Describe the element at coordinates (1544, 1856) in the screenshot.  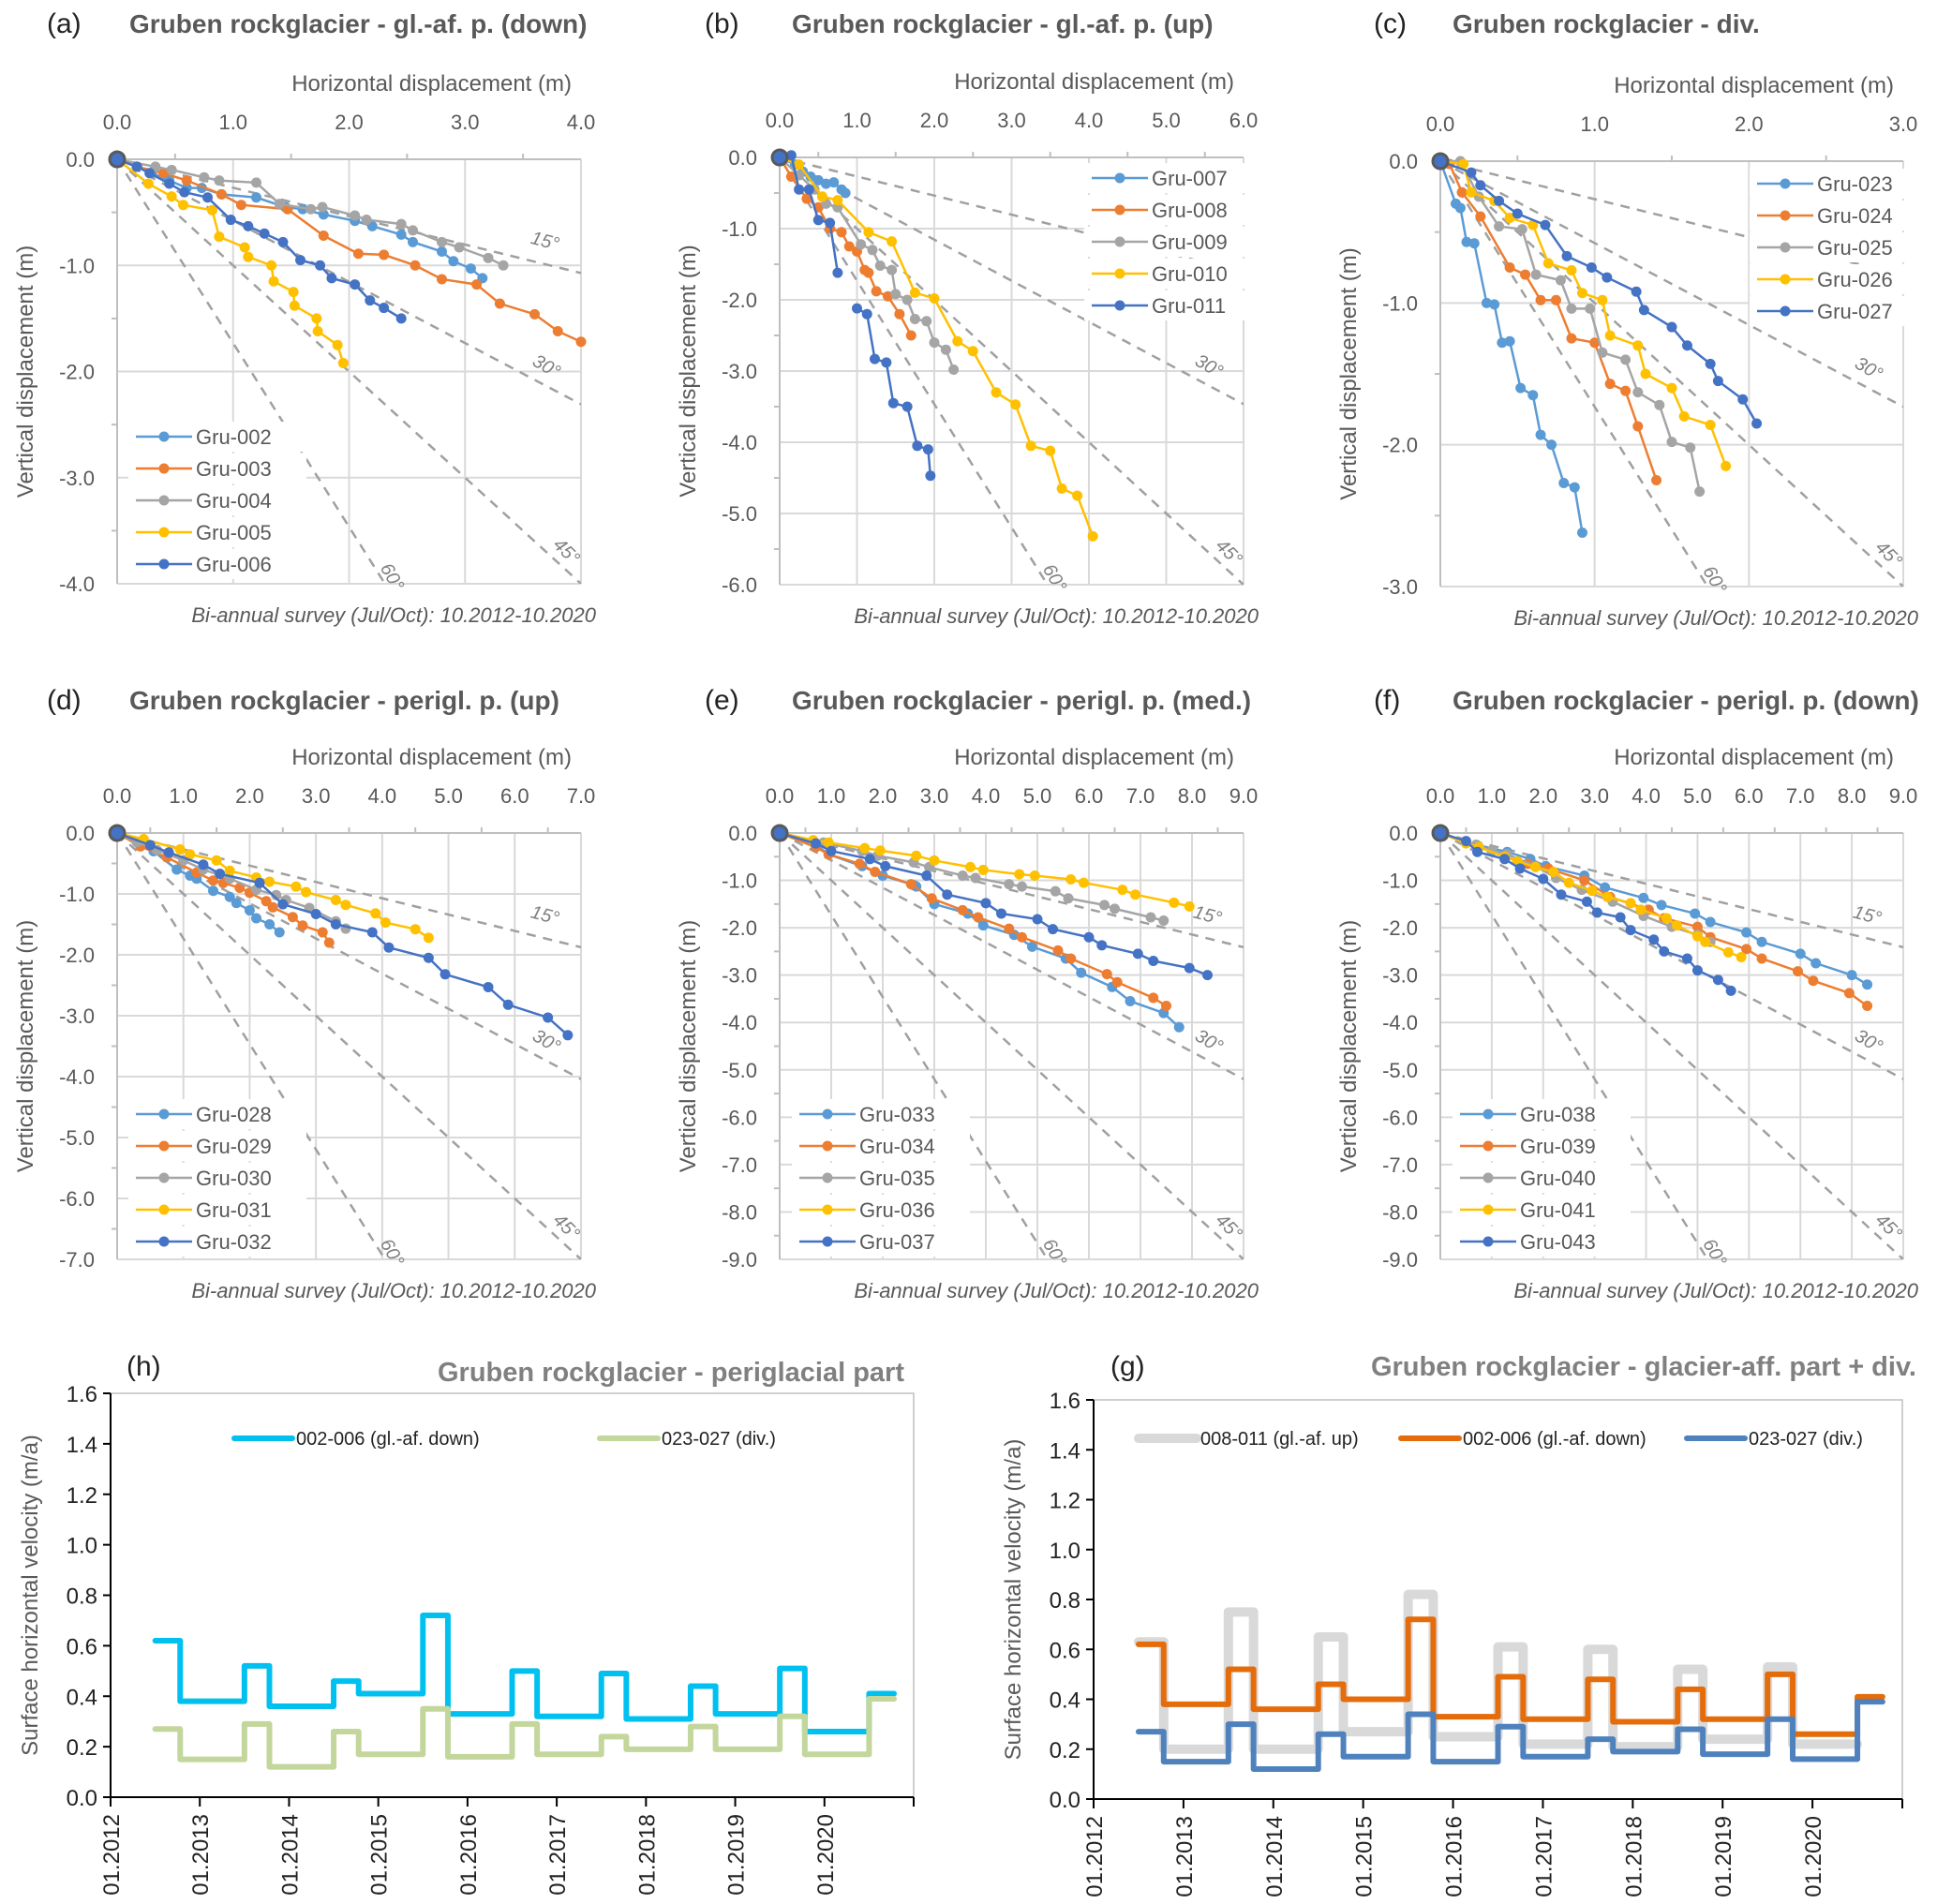
I see `x-tick-label: 01.2017` at that location.